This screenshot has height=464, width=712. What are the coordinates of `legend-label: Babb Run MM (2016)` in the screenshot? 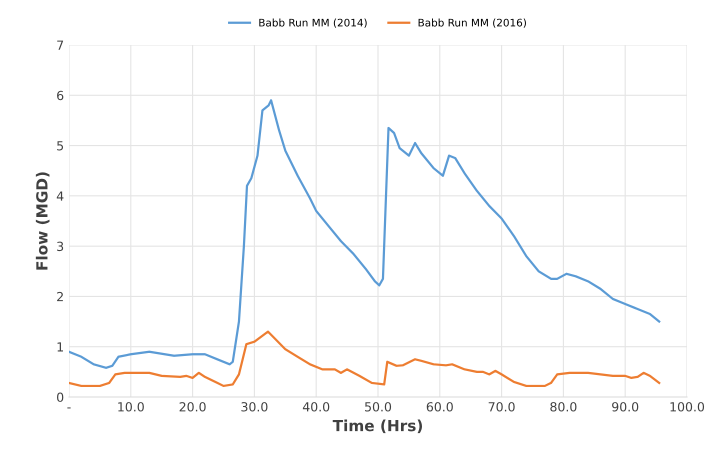 It's located at (472, 23).